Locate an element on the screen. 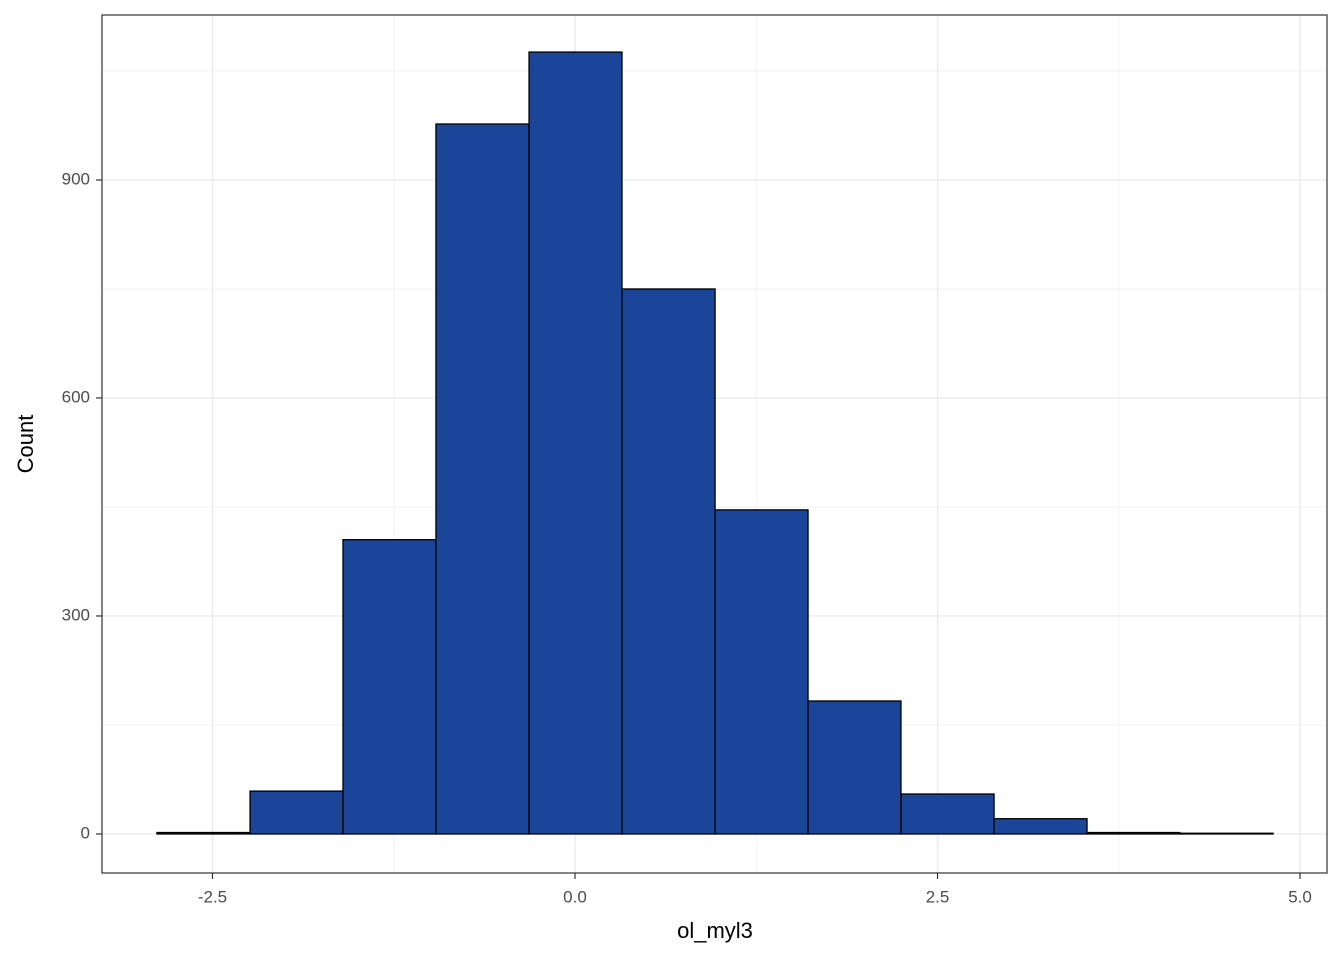 The width and height of the screenshot is (1344, 960). x-tick-label: -2.5 is located at coordinates (212, 896).